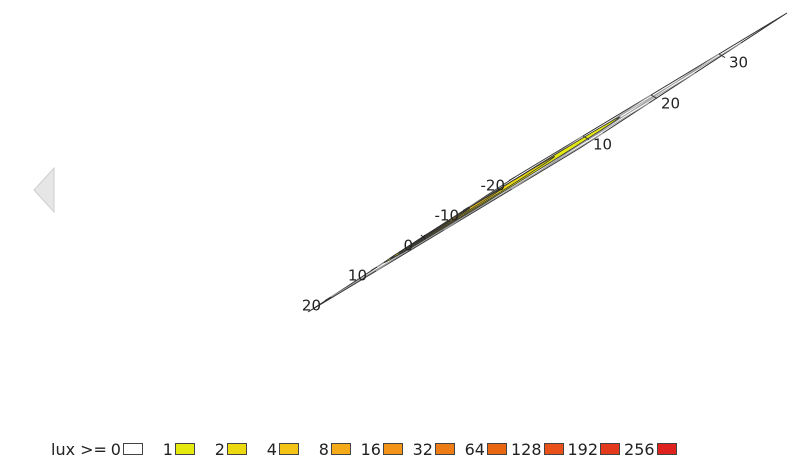 This screenshot has width=795, height=469. I want to click on legend-item: 64, so click(485, 449).